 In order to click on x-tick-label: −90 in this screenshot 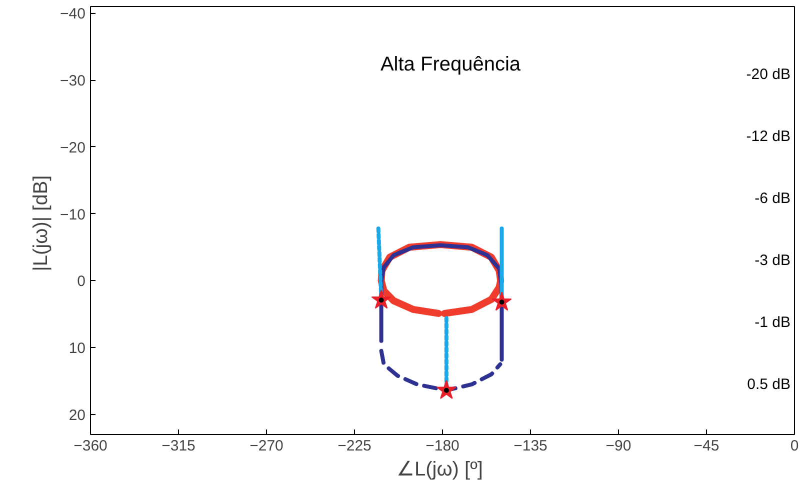, I will do `click(619, 446)`.